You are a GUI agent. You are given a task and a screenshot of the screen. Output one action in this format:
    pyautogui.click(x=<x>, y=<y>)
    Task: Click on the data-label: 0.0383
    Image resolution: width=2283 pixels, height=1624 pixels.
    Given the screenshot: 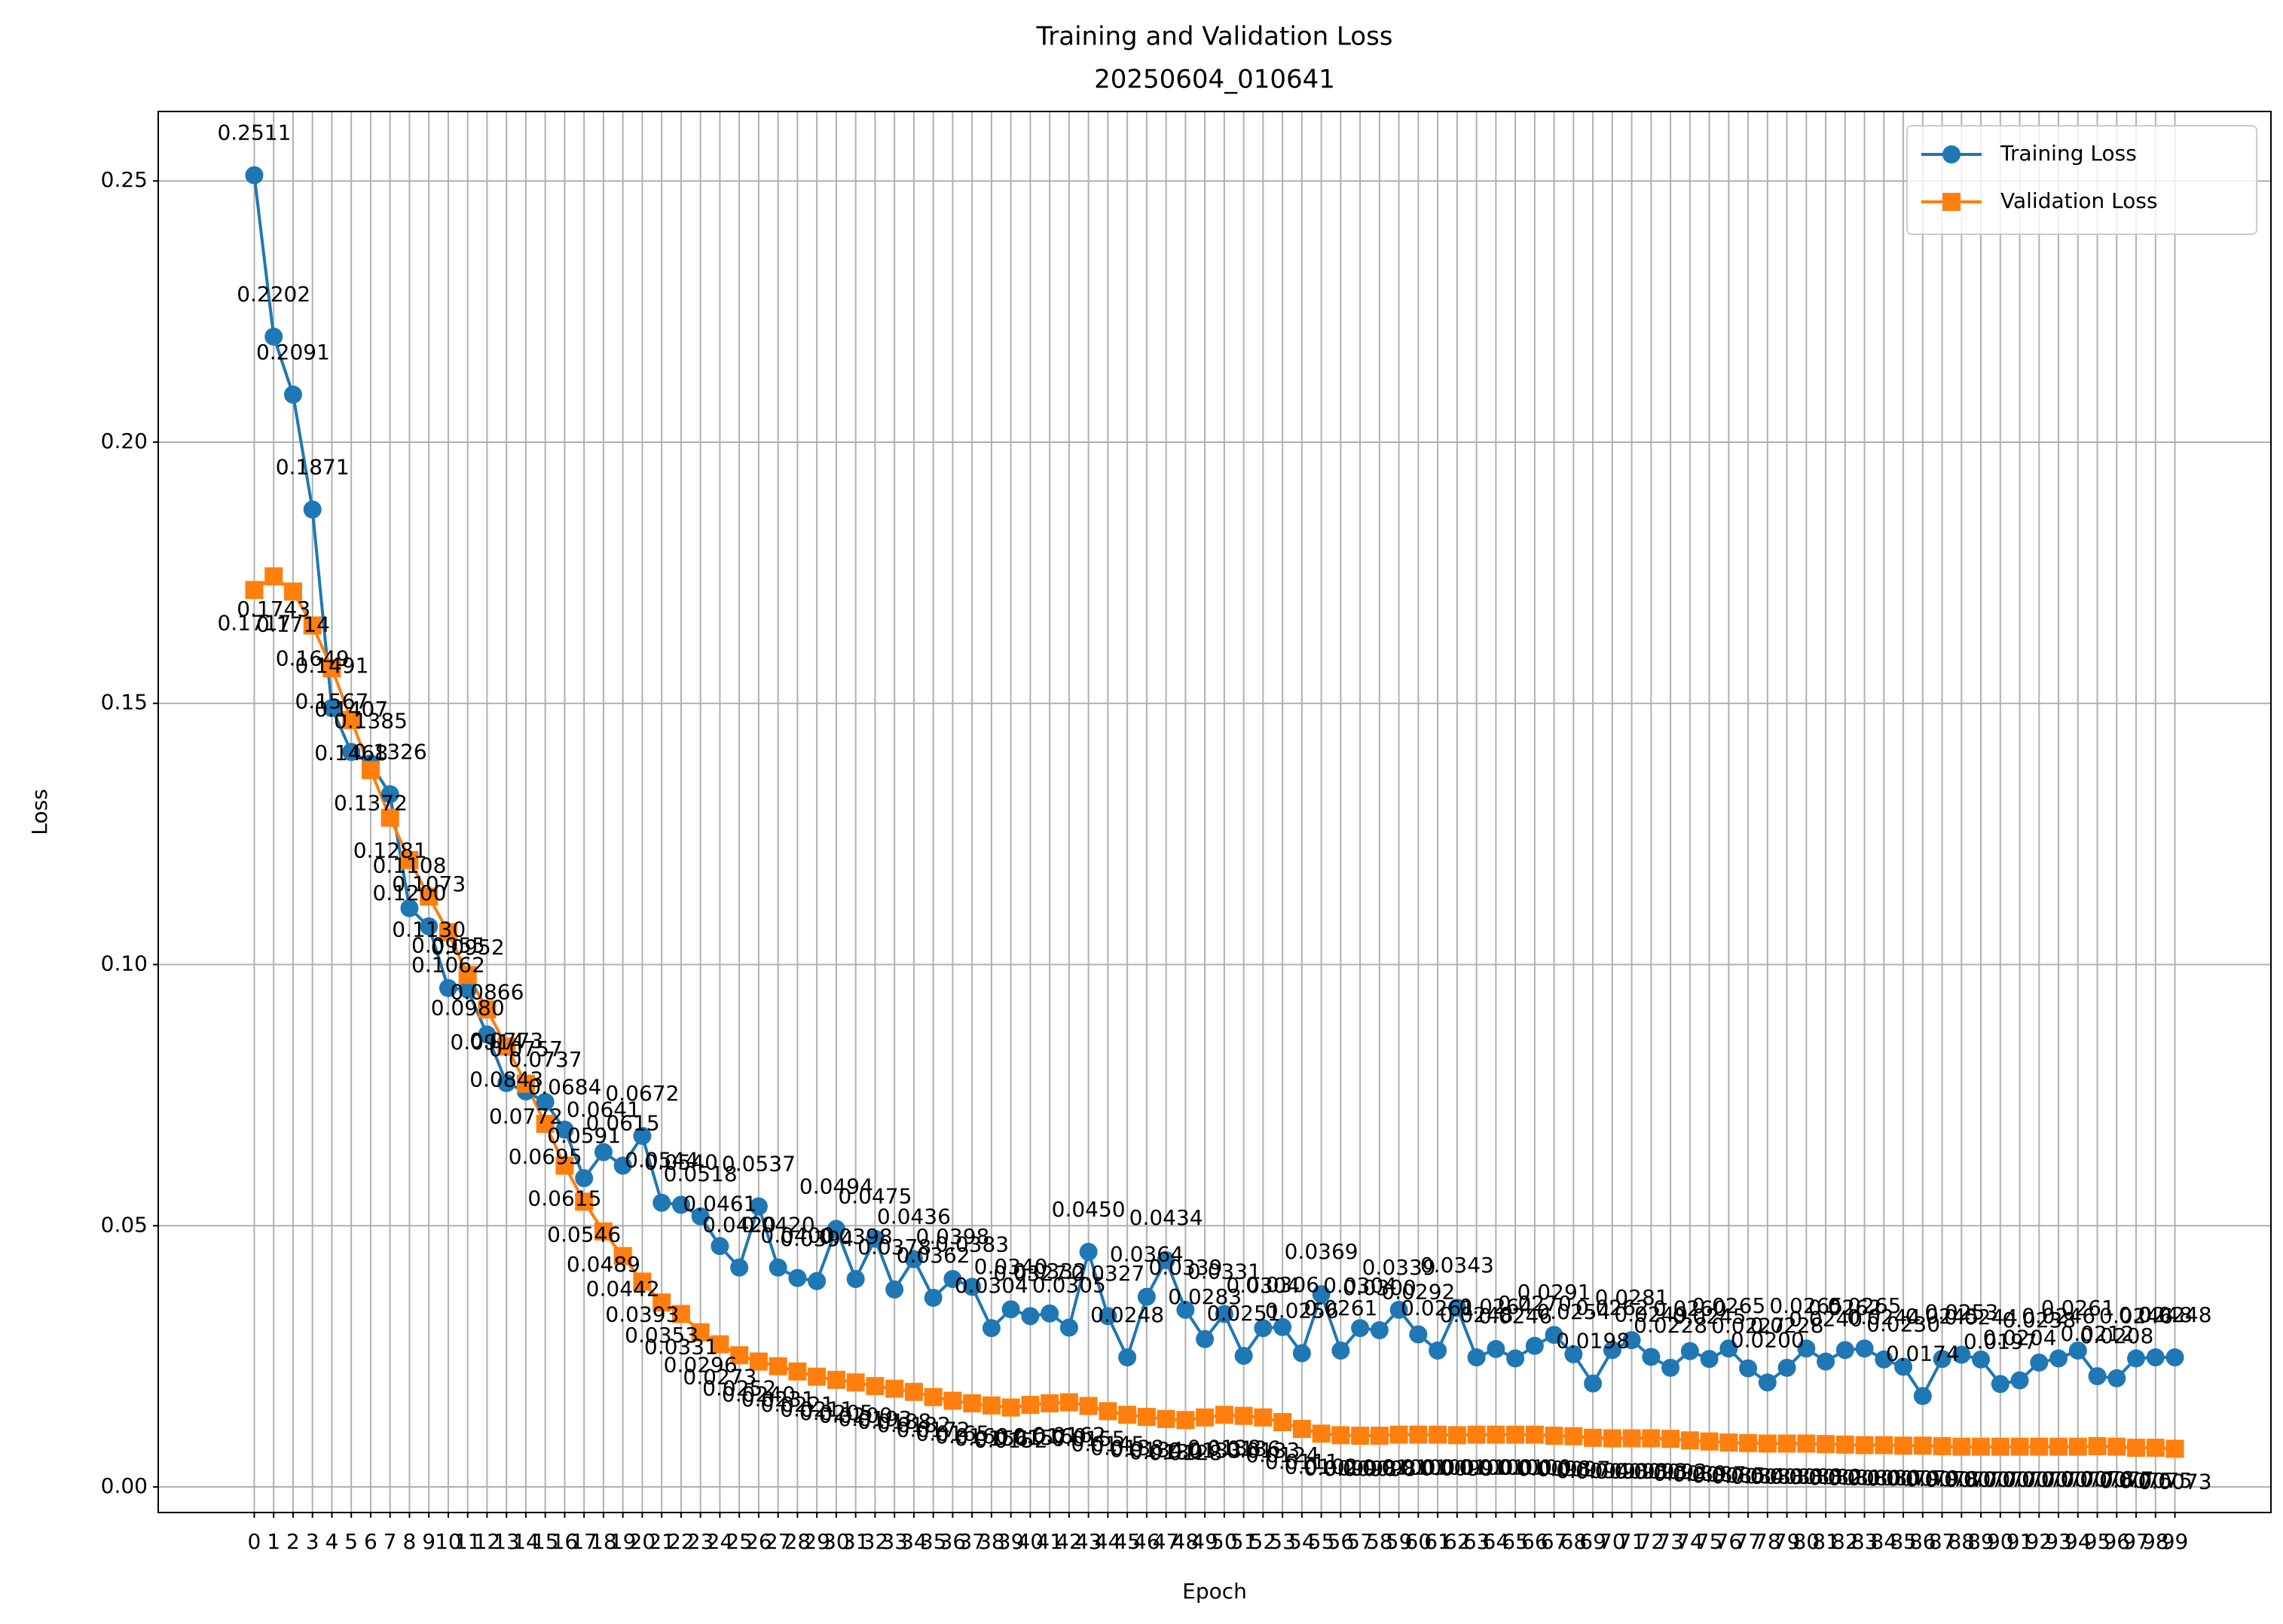 What is the action you would take?
    pyautogui.click(x=972, y=1244)
    